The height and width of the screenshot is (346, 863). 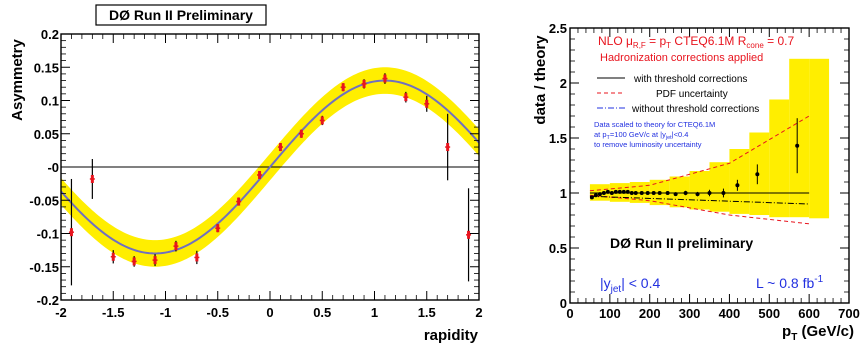 I want to click on y-tick-label: -0.05, so click(x=44, y=200).